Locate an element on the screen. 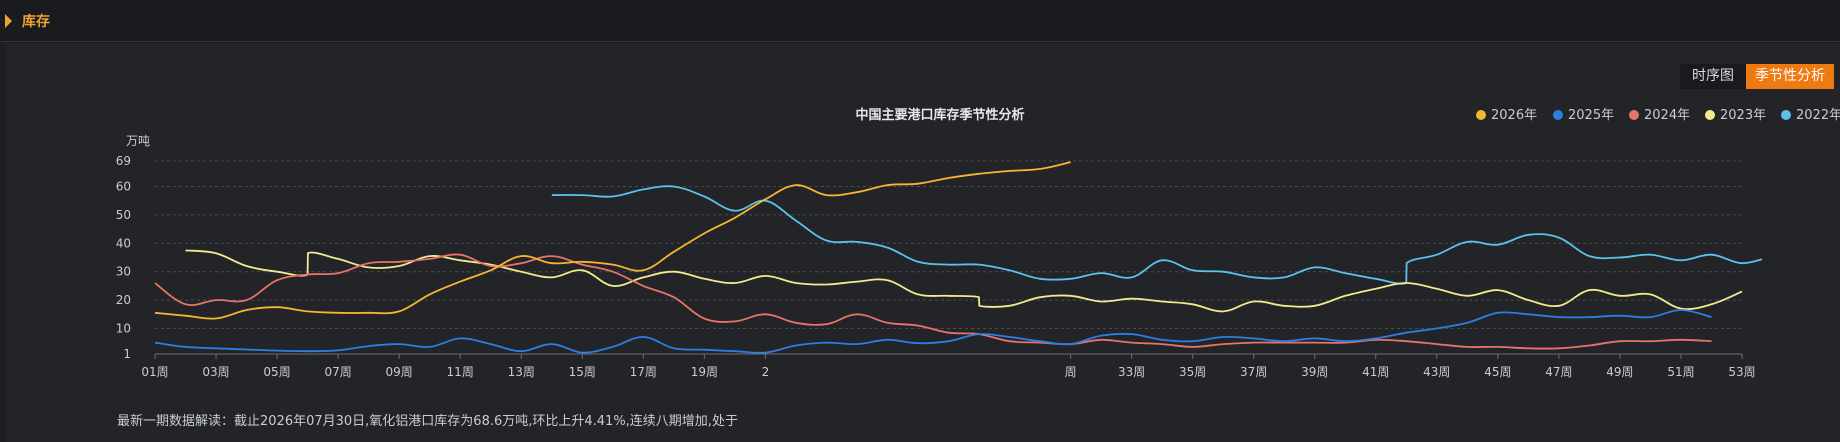 The height and width of the screenshot is (442, 1840). x-tick-label: 37周 is located at coordinates (1253, 372).